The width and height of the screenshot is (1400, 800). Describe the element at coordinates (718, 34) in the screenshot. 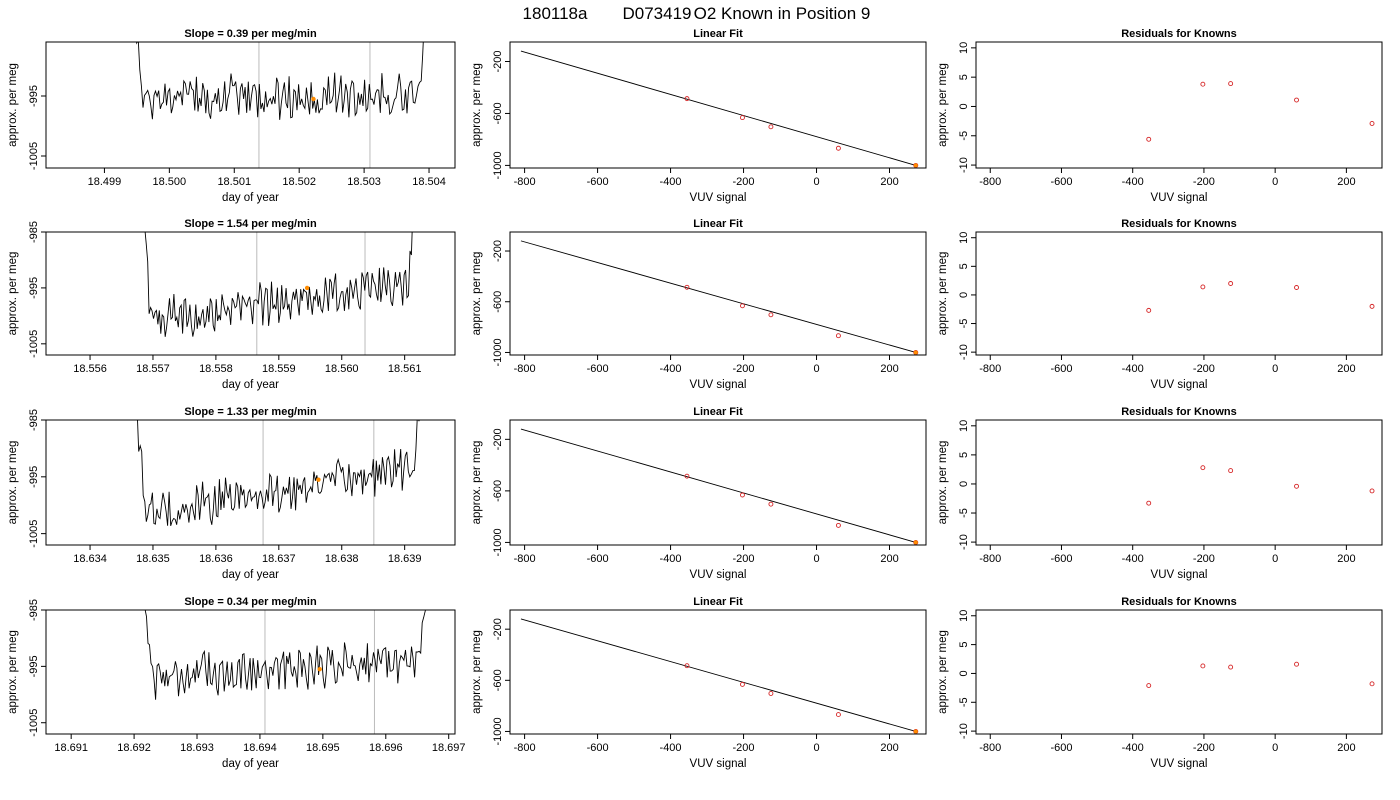

I see `panel-title: Linear Fit` at that location.